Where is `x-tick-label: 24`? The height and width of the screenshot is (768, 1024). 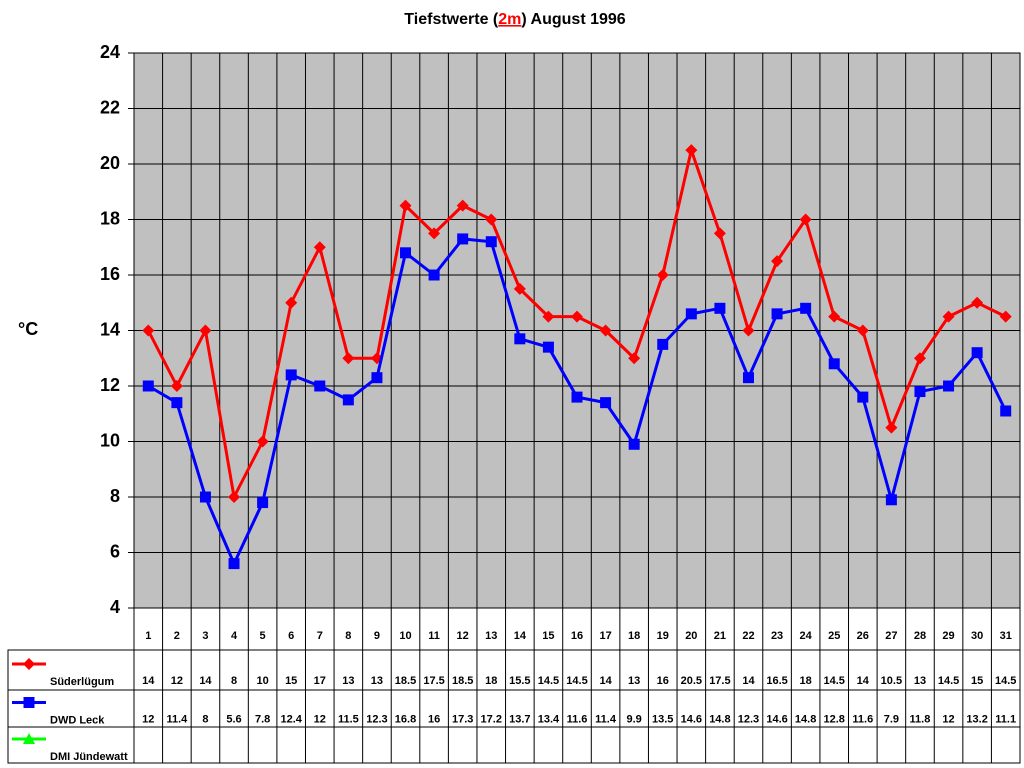 x-tick-label: 24 is located at coordinates (806, 636).